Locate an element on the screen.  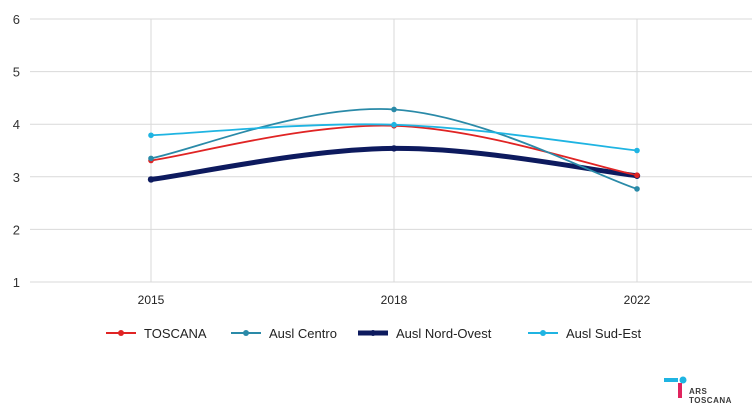
chart-series is located at coordinates (394, 149).